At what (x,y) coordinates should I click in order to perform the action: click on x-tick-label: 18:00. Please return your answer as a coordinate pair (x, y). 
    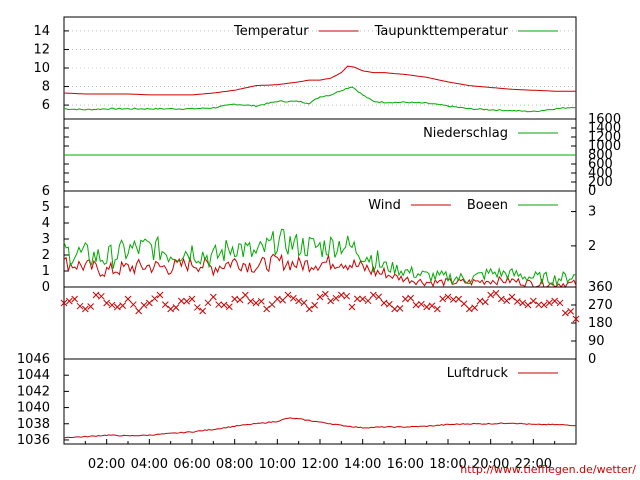
    Looking at the image, I should click on (447, 464).